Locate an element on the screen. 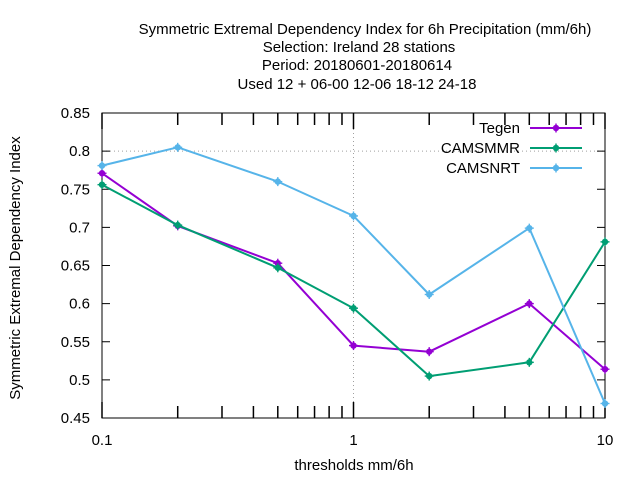 This screenshot has height=480, width=640. legend-label: Tegen is located at coordinates (499, 128).